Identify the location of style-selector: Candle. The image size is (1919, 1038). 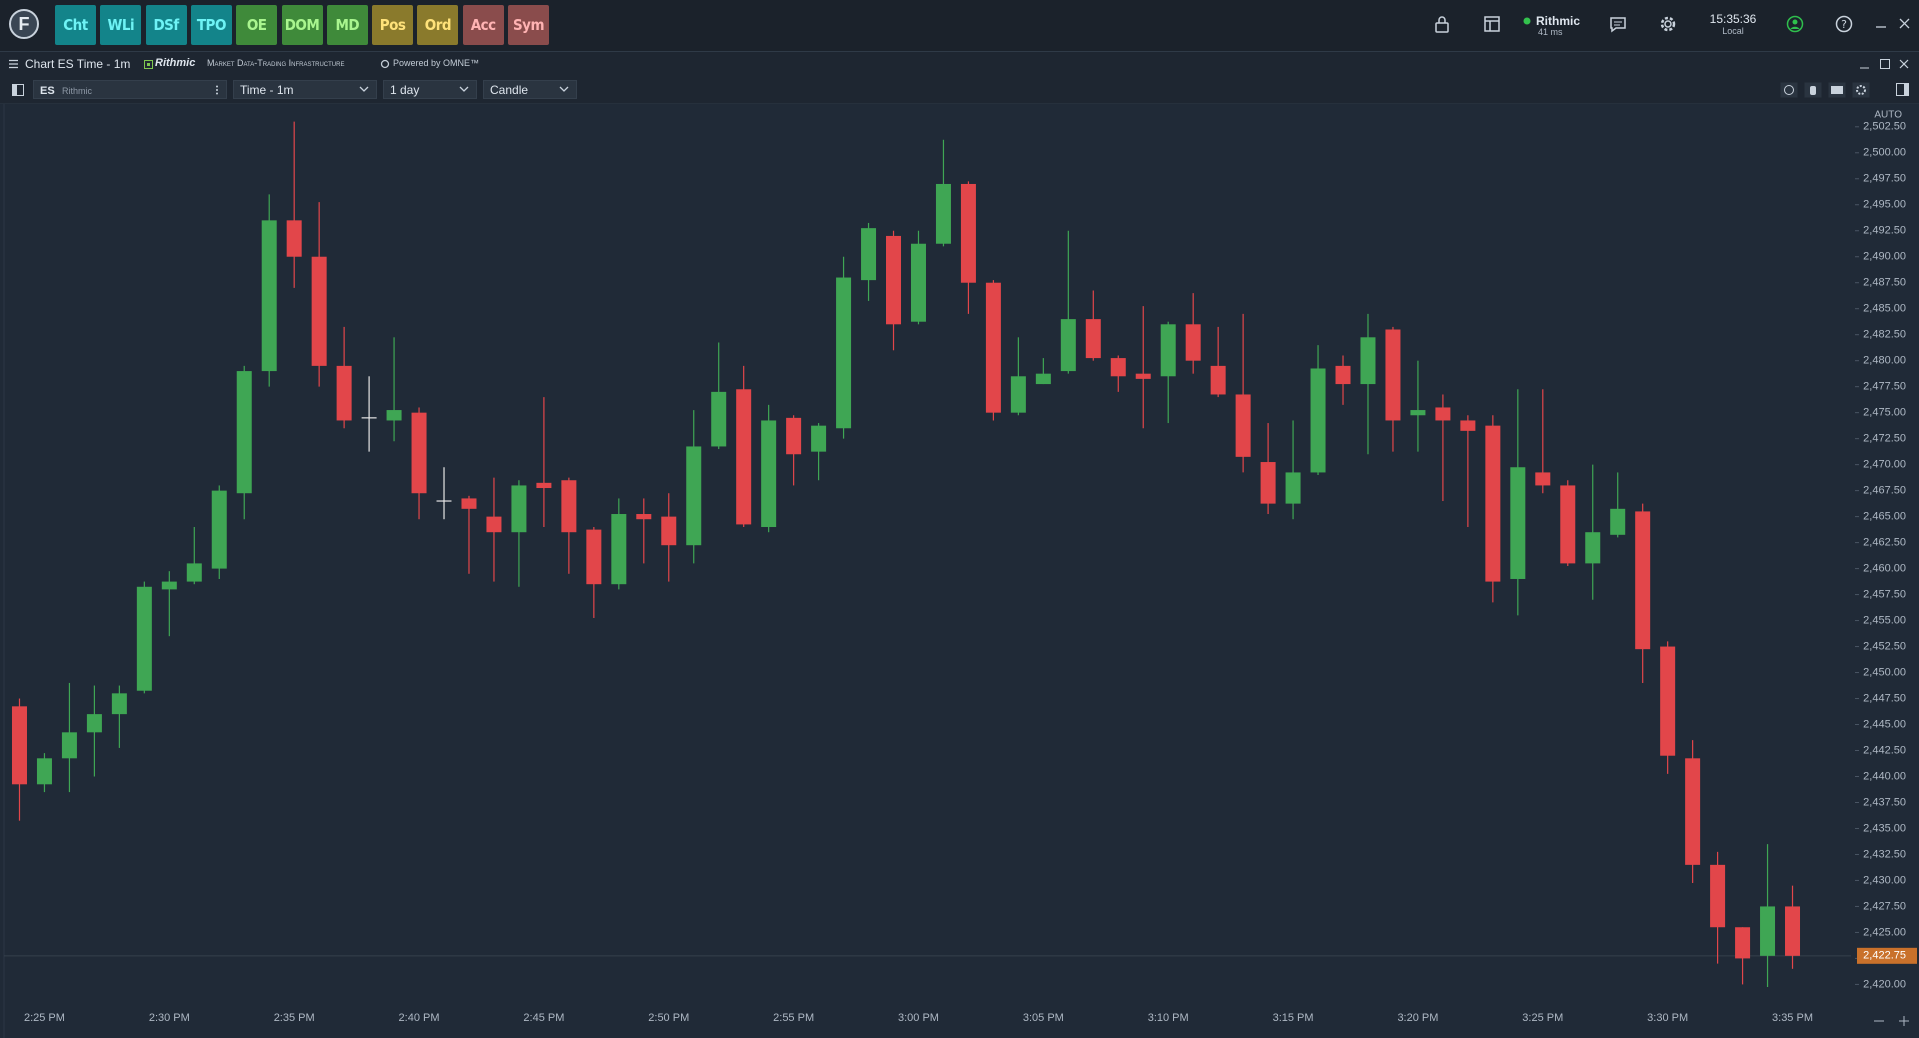
(530, 89).